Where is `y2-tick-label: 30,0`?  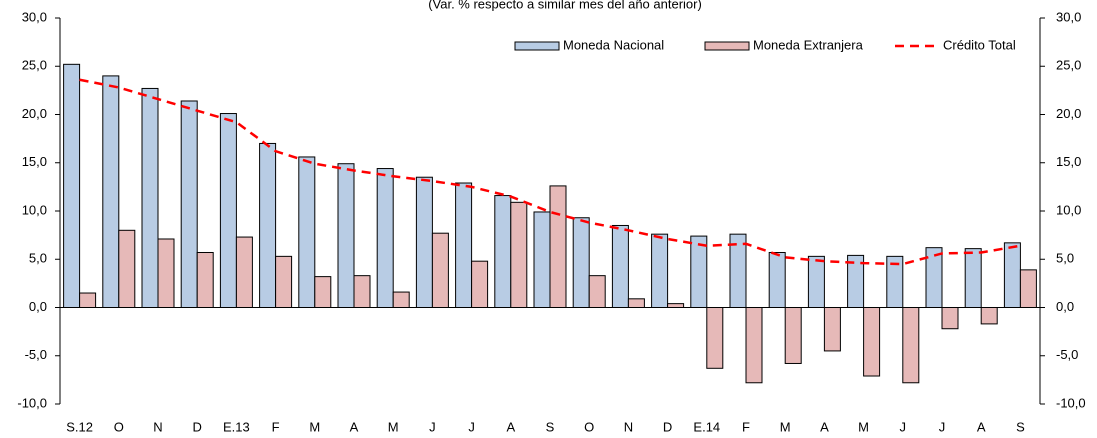
y2-tick-label: 30,0 is located at coordinates (1068, 16).